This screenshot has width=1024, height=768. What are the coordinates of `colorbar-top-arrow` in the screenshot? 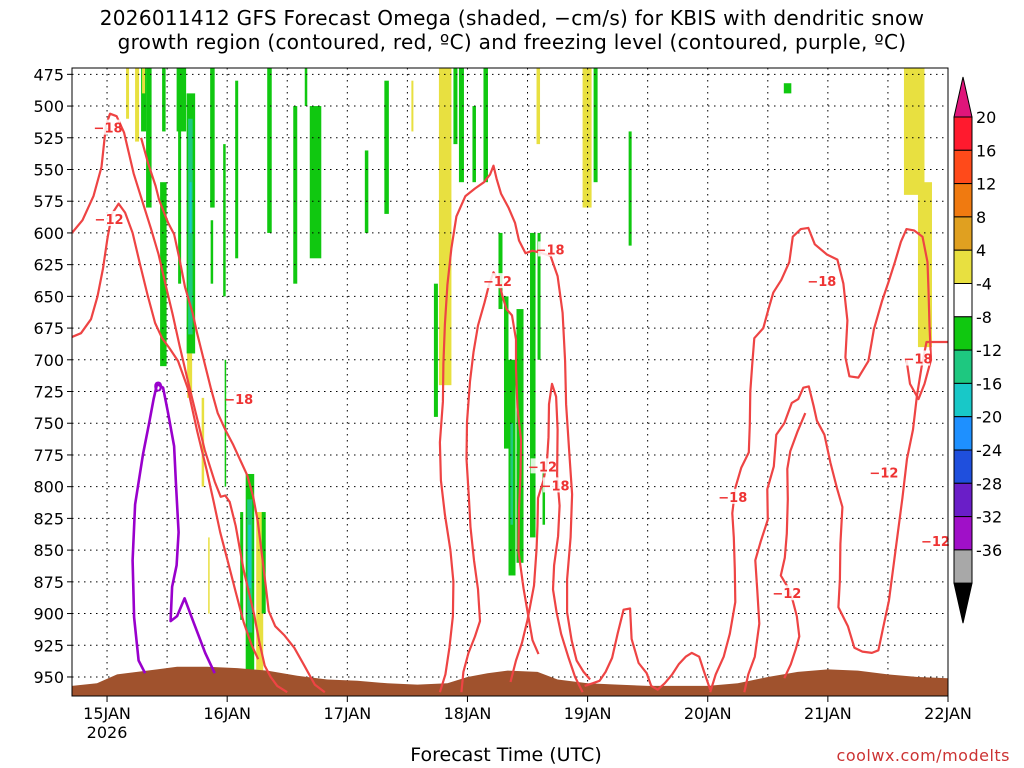 It's located at (963, 97).